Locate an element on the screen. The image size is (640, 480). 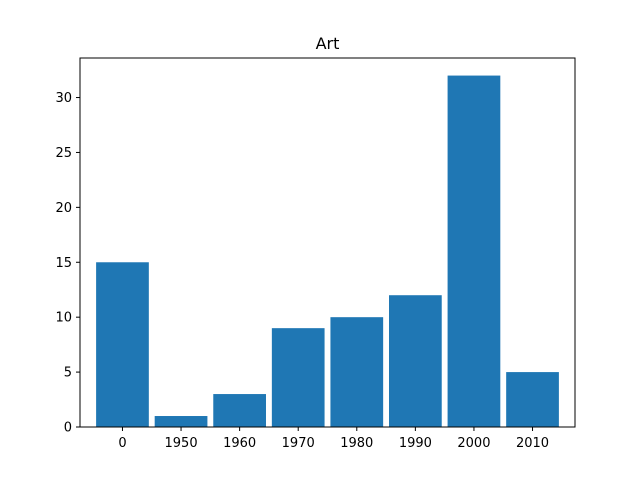
y-axis: 0 5 10 15 20 25 30 is located at coordinates (67, 263).